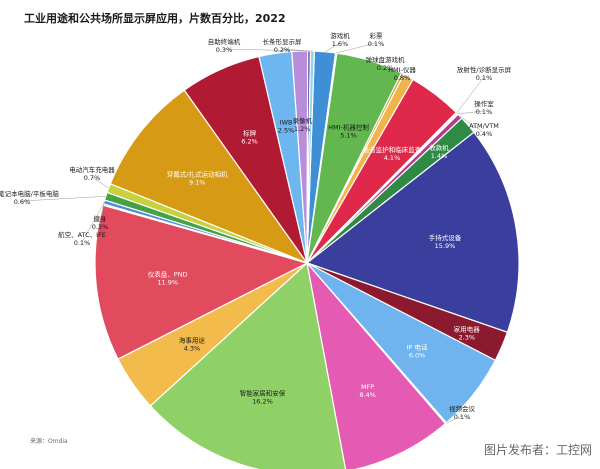 Image resolution: width=600 pixels, height=469 pixels. What do you see at coordinates (340, 44) in the screenshot?
I see `slice-value-slice-0: 1.6%` at bounding box center [340, 44].